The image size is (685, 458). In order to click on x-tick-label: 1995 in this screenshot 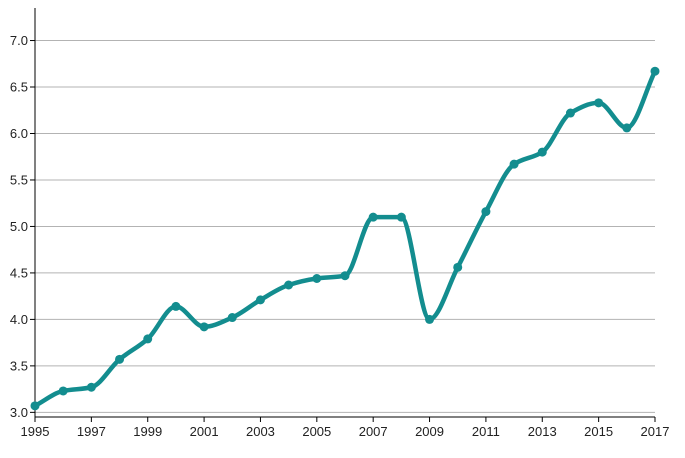, I will do `click(35, 431)`.